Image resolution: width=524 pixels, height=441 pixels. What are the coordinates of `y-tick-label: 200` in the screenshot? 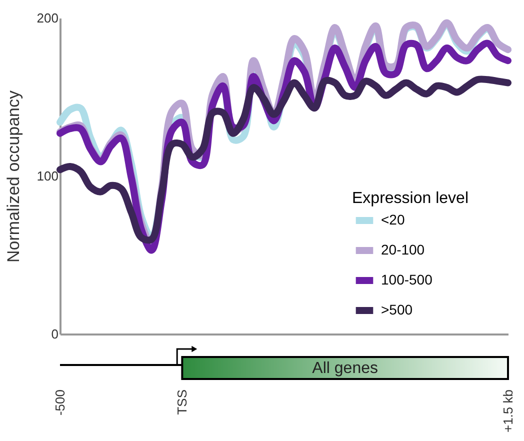 It's located at (47, 18).